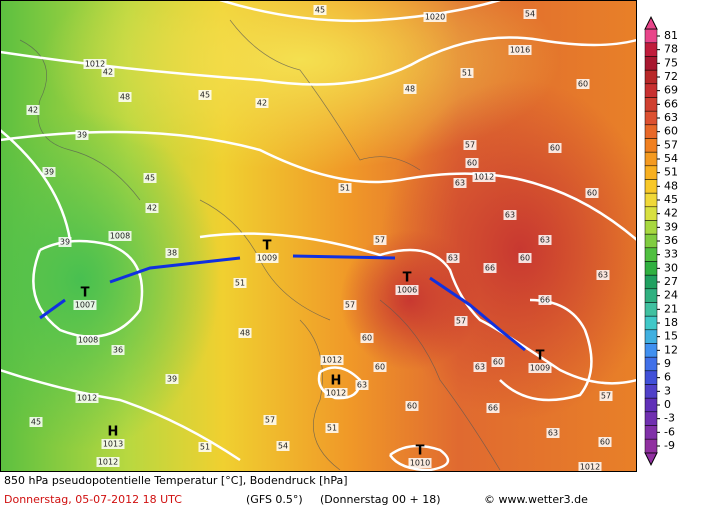 The height and width of the screenshot is (513, 704). Describe the element at coordinates (283, 446) in the screenshot. I see `temperature-label: 54` at that location.